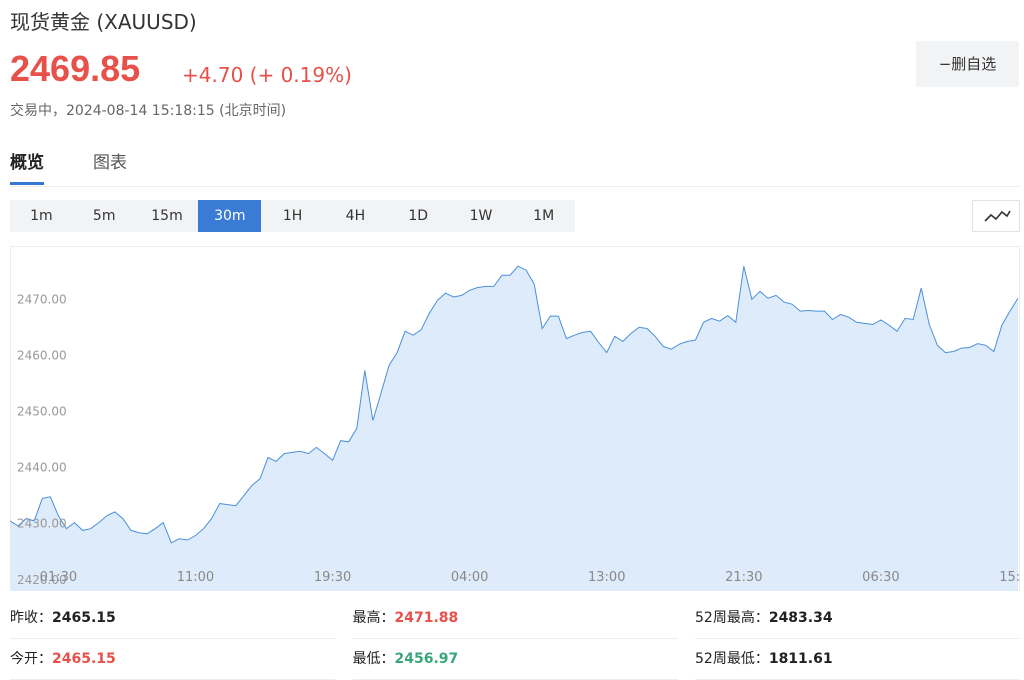 Image resolution: width=1024 pixels, height=680 pixels. What do you see at coordinates (267, 75) in the screenshot?
I see `price-change: +4.70 (+ 0.19%)` at bounding box center [267, 75].